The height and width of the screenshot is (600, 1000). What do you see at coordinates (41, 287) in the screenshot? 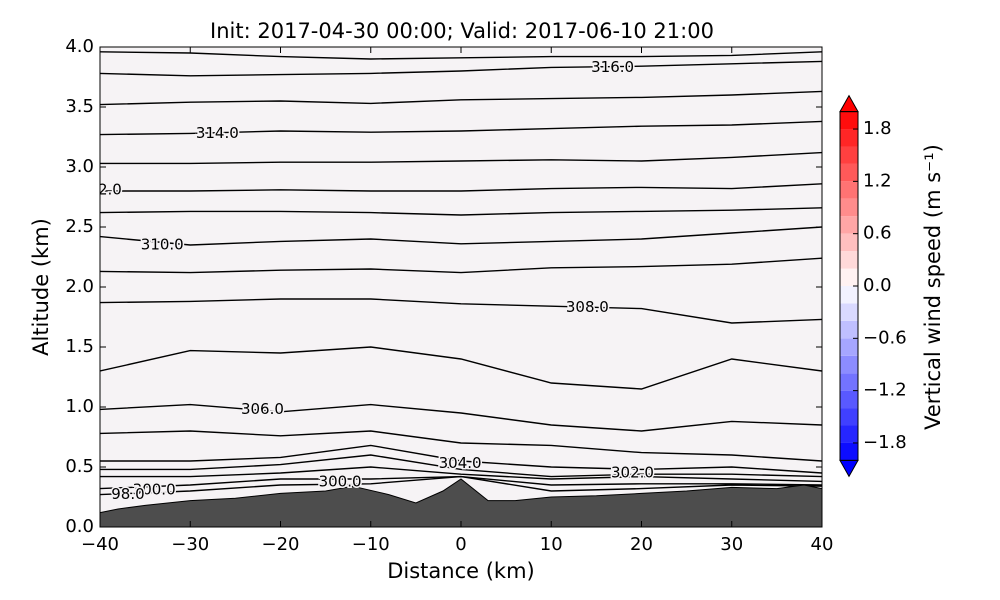
I see `y-axis-label: Altitude (km)` at bounding box center [41, 287].